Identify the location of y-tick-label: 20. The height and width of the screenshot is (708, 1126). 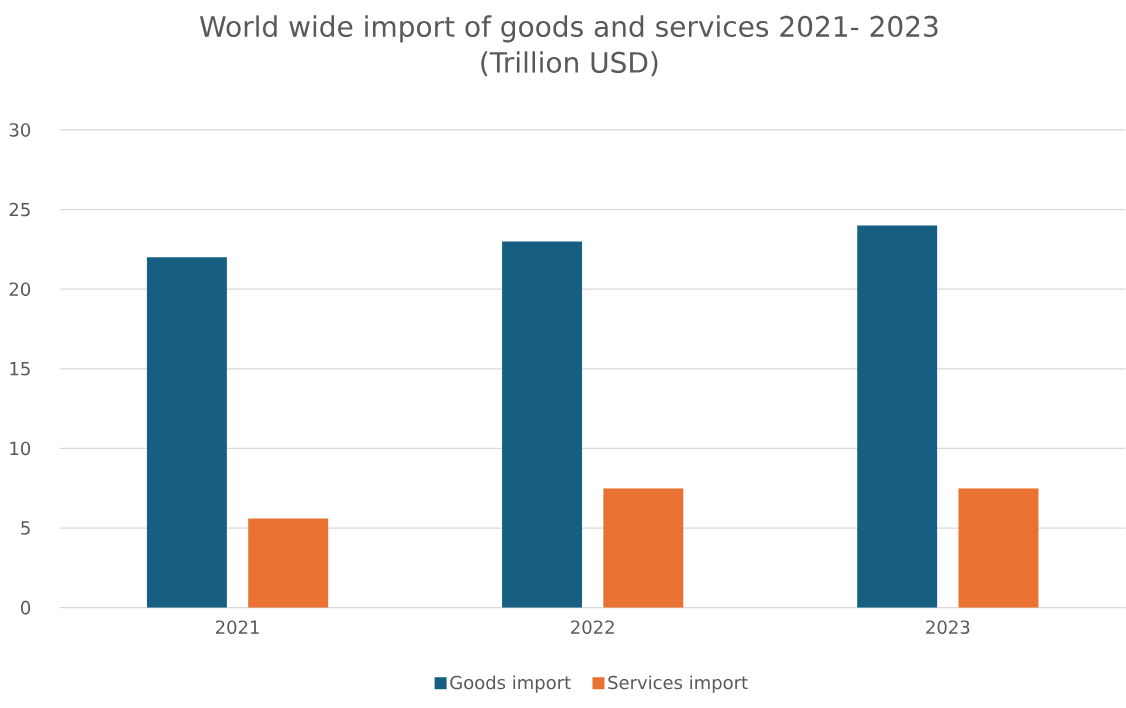
(20, 289).